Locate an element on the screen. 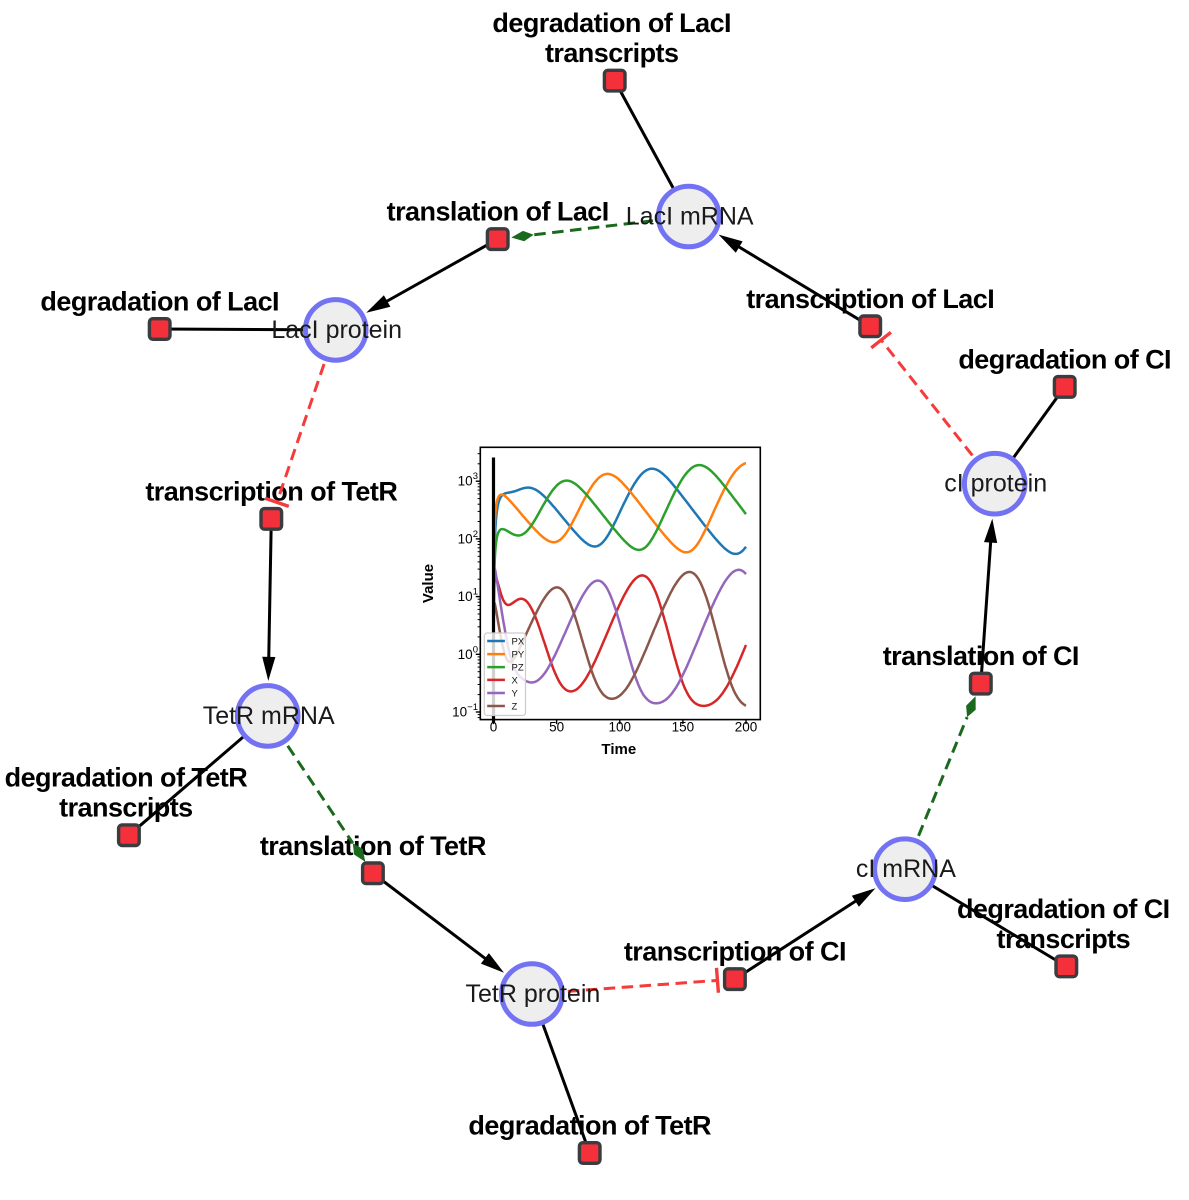  svg-text: LacI mRNA is located at coordinates (690, 217).